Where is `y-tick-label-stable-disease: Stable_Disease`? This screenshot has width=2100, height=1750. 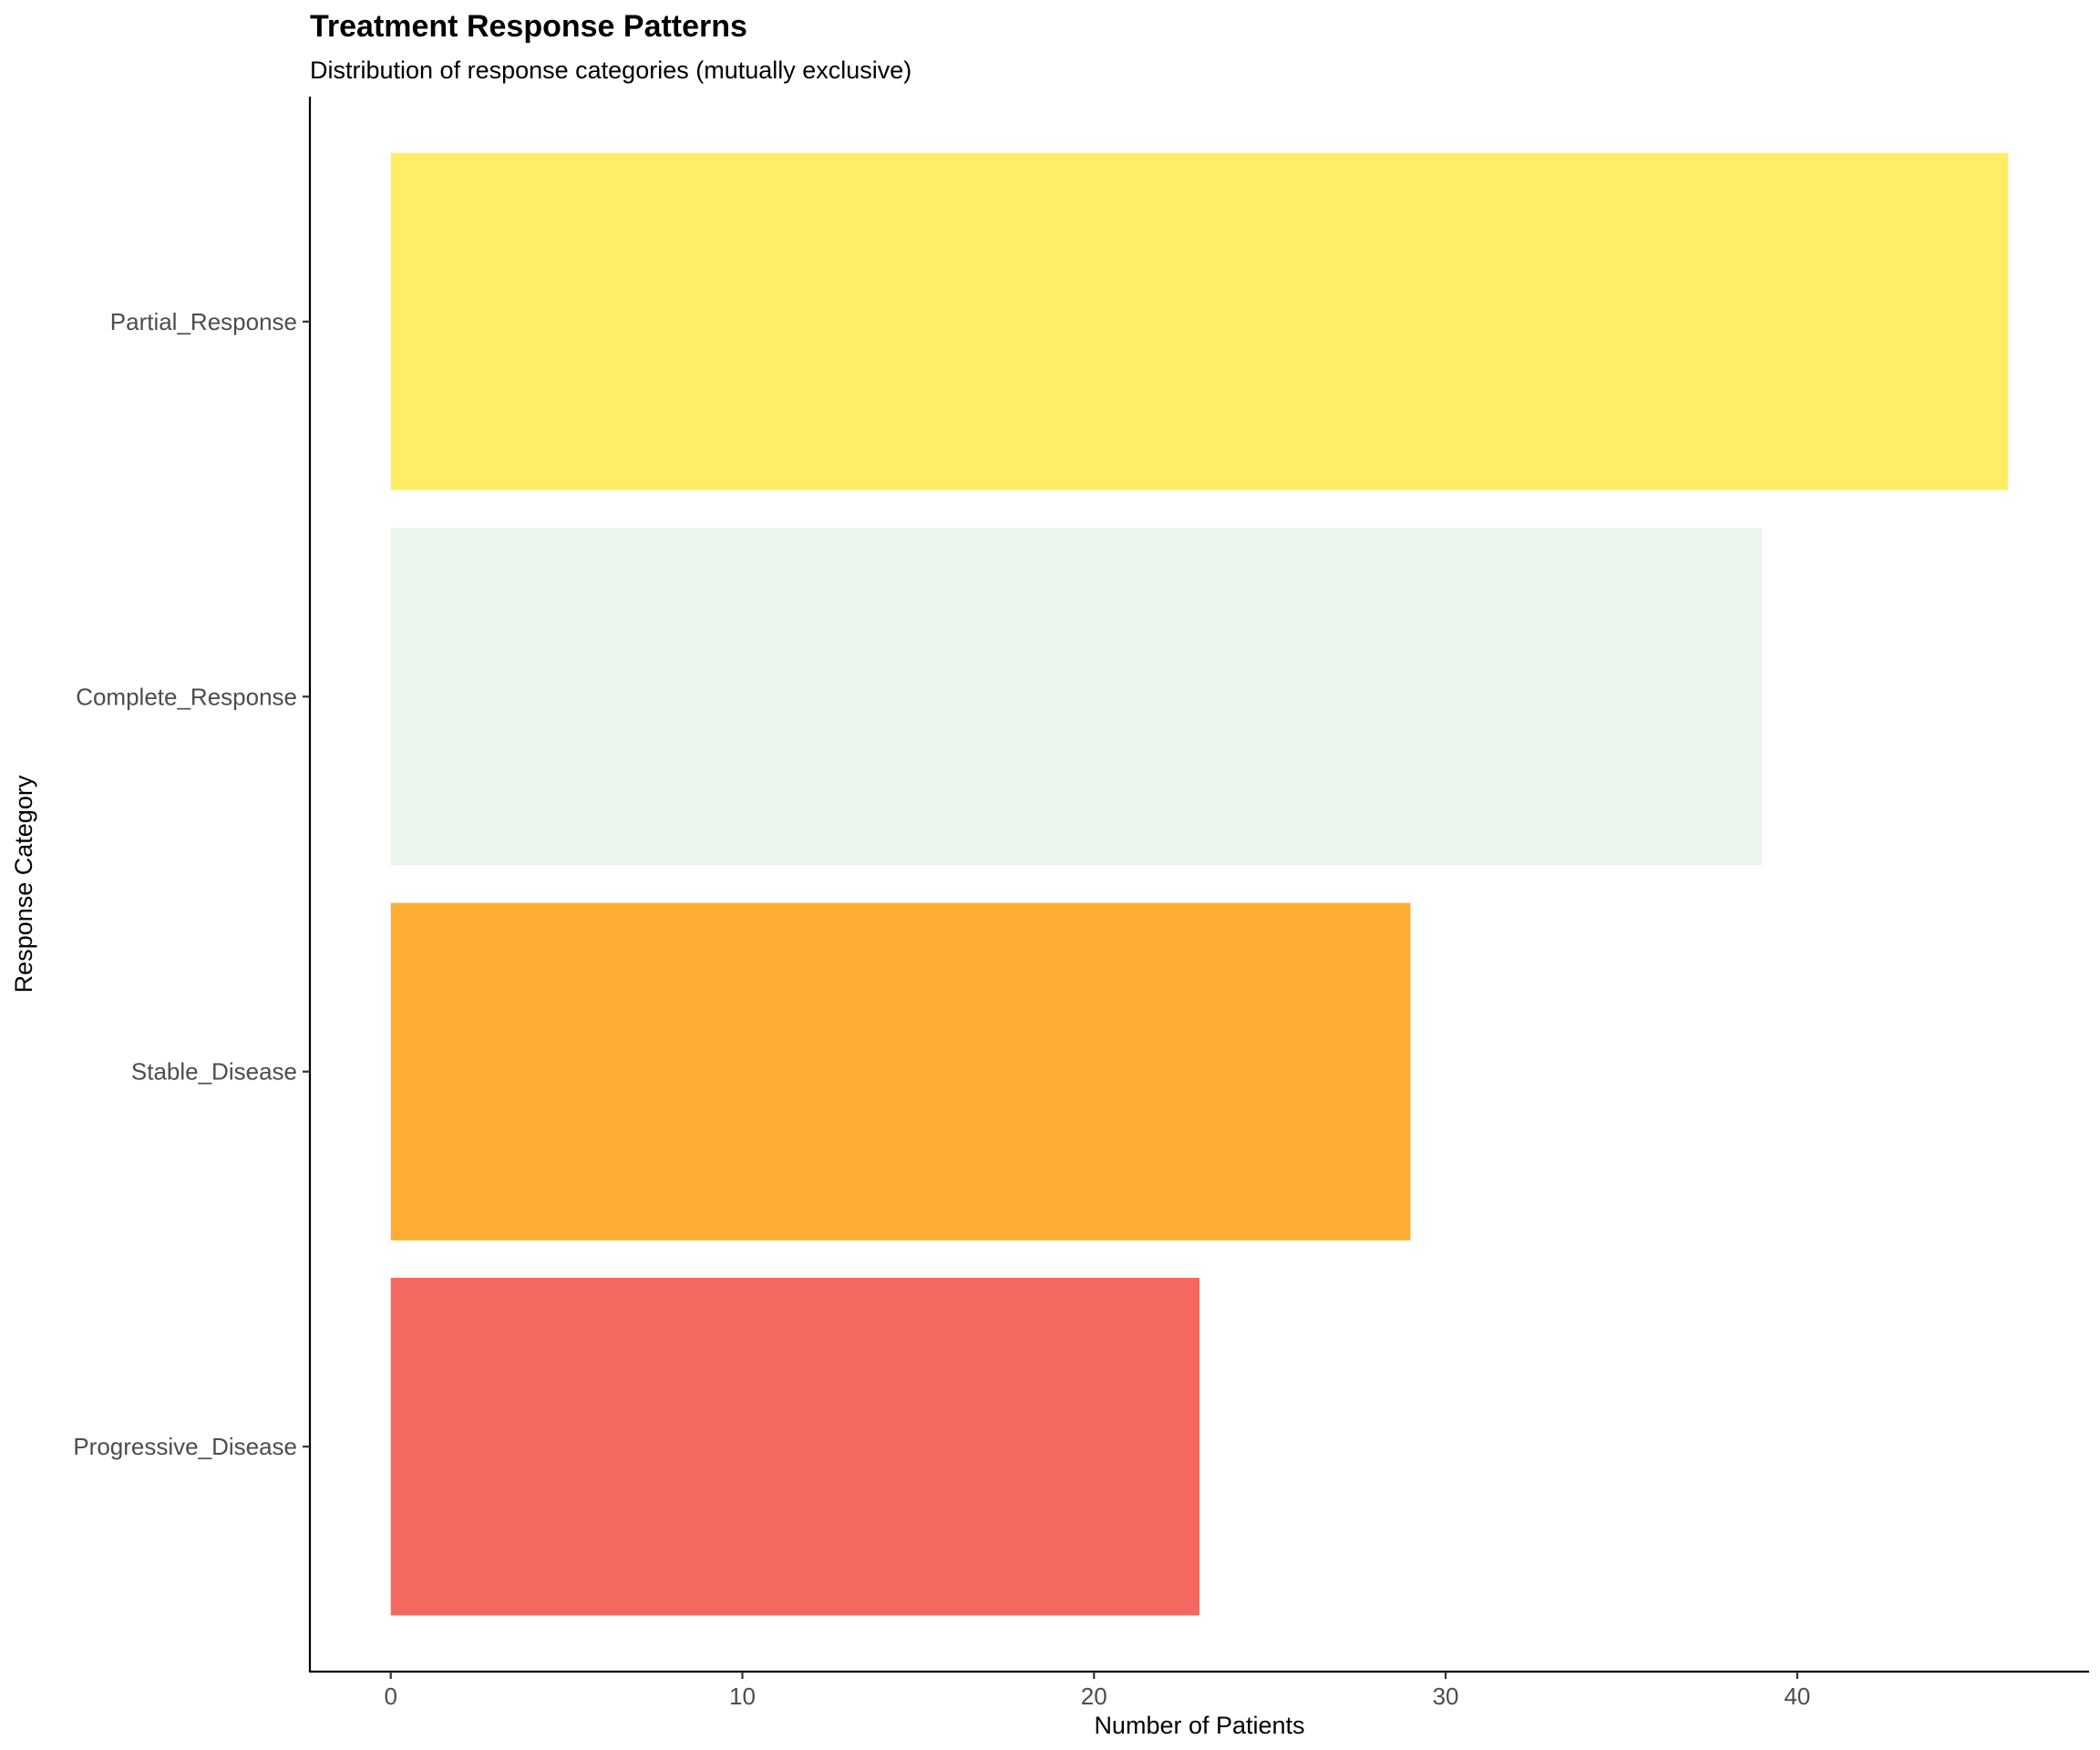
y-tick-label-stable-disease: Stable_Disease is located at coordinates (214, 1072).